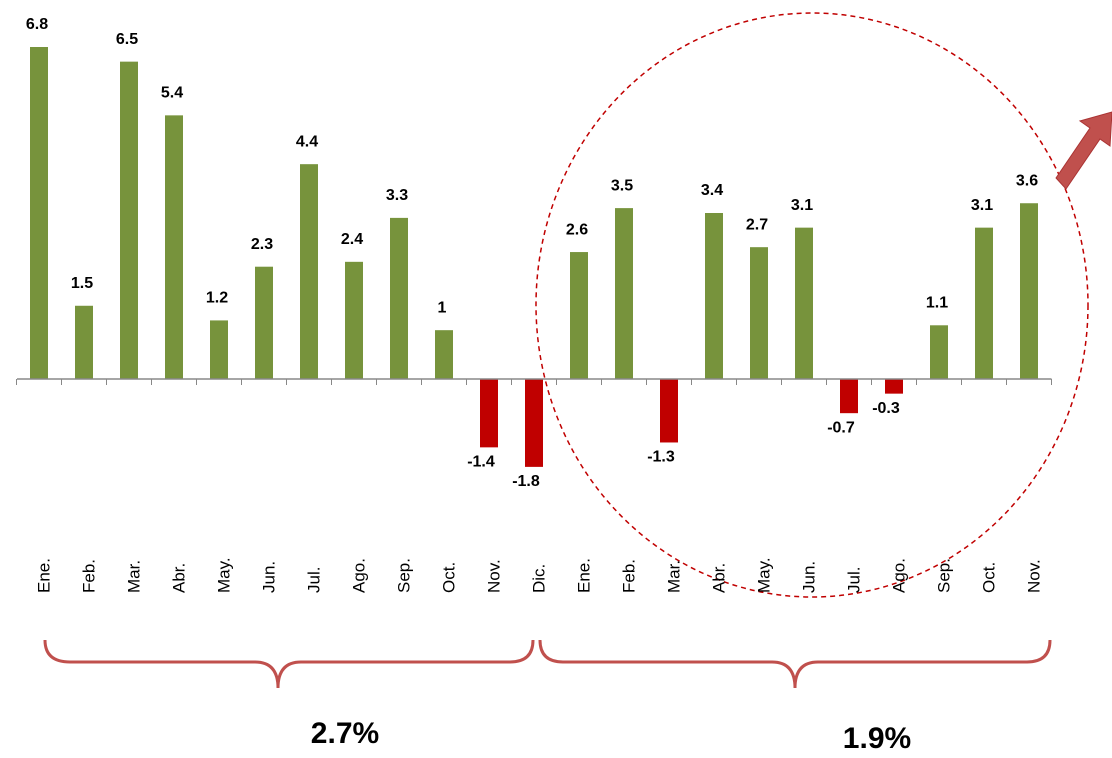  Describe the element at coordinates (127, 39) in the screenshot. I see `value-label: 6.5` at that location.